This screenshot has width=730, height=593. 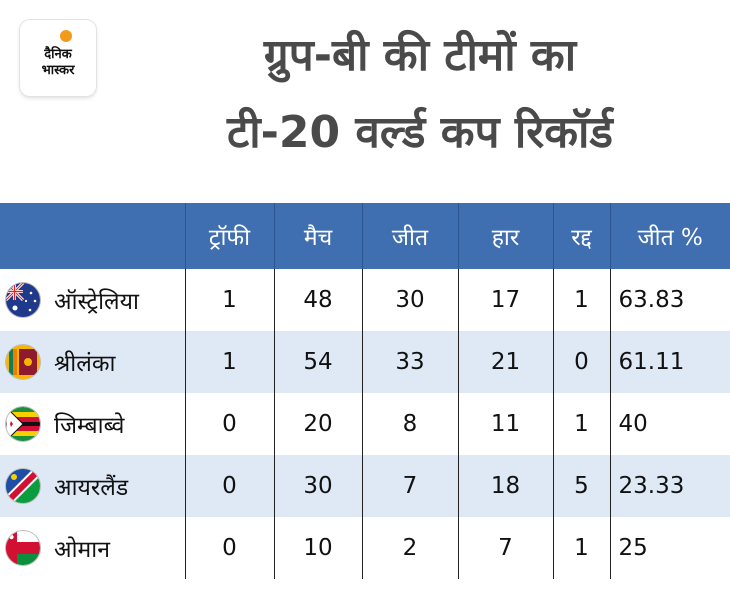 I want to click on namibia-flag-icon, so click(x=23, y=486).